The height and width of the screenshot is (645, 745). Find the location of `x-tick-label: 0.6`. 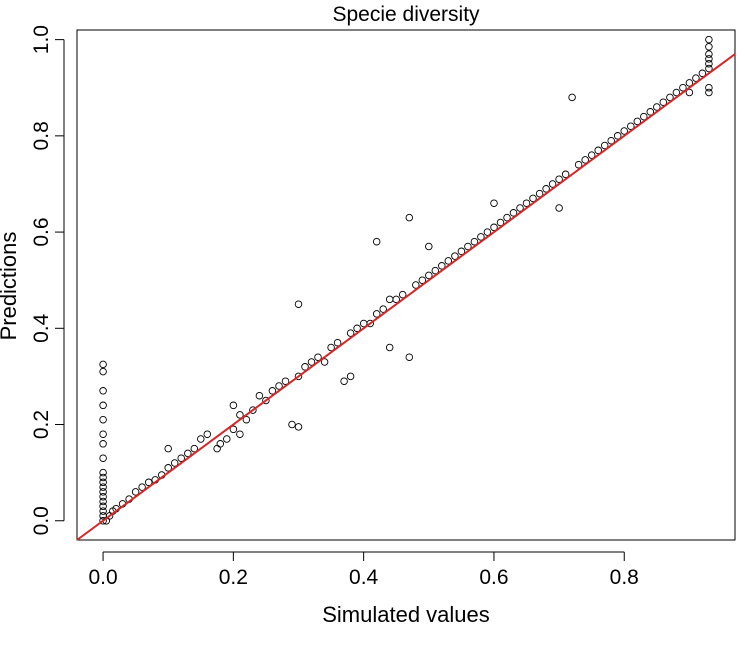

x-tick-label: 0.6 is located at coordinates (493, 577).